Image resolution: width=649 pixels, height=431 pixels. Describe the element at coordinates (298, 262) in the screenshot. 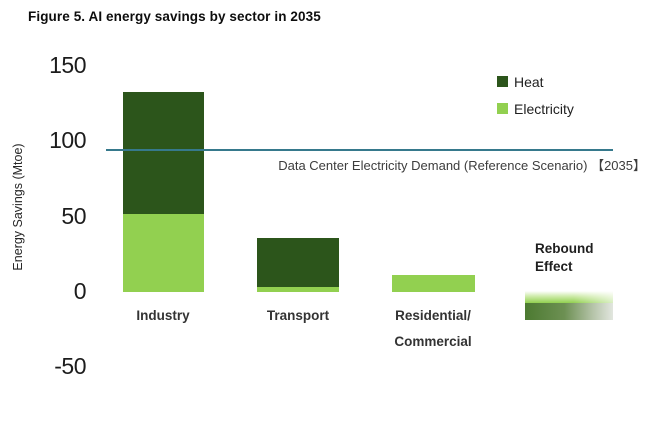

I see `bar-transport-heat-segment` at that location.